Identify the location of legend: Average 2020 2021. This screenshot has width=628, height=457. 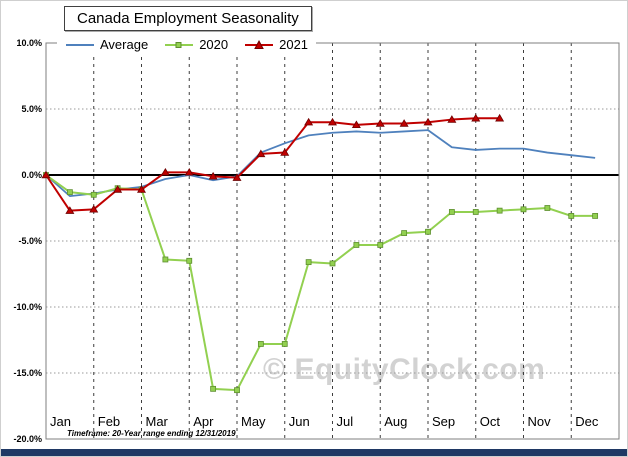
(187, 44).